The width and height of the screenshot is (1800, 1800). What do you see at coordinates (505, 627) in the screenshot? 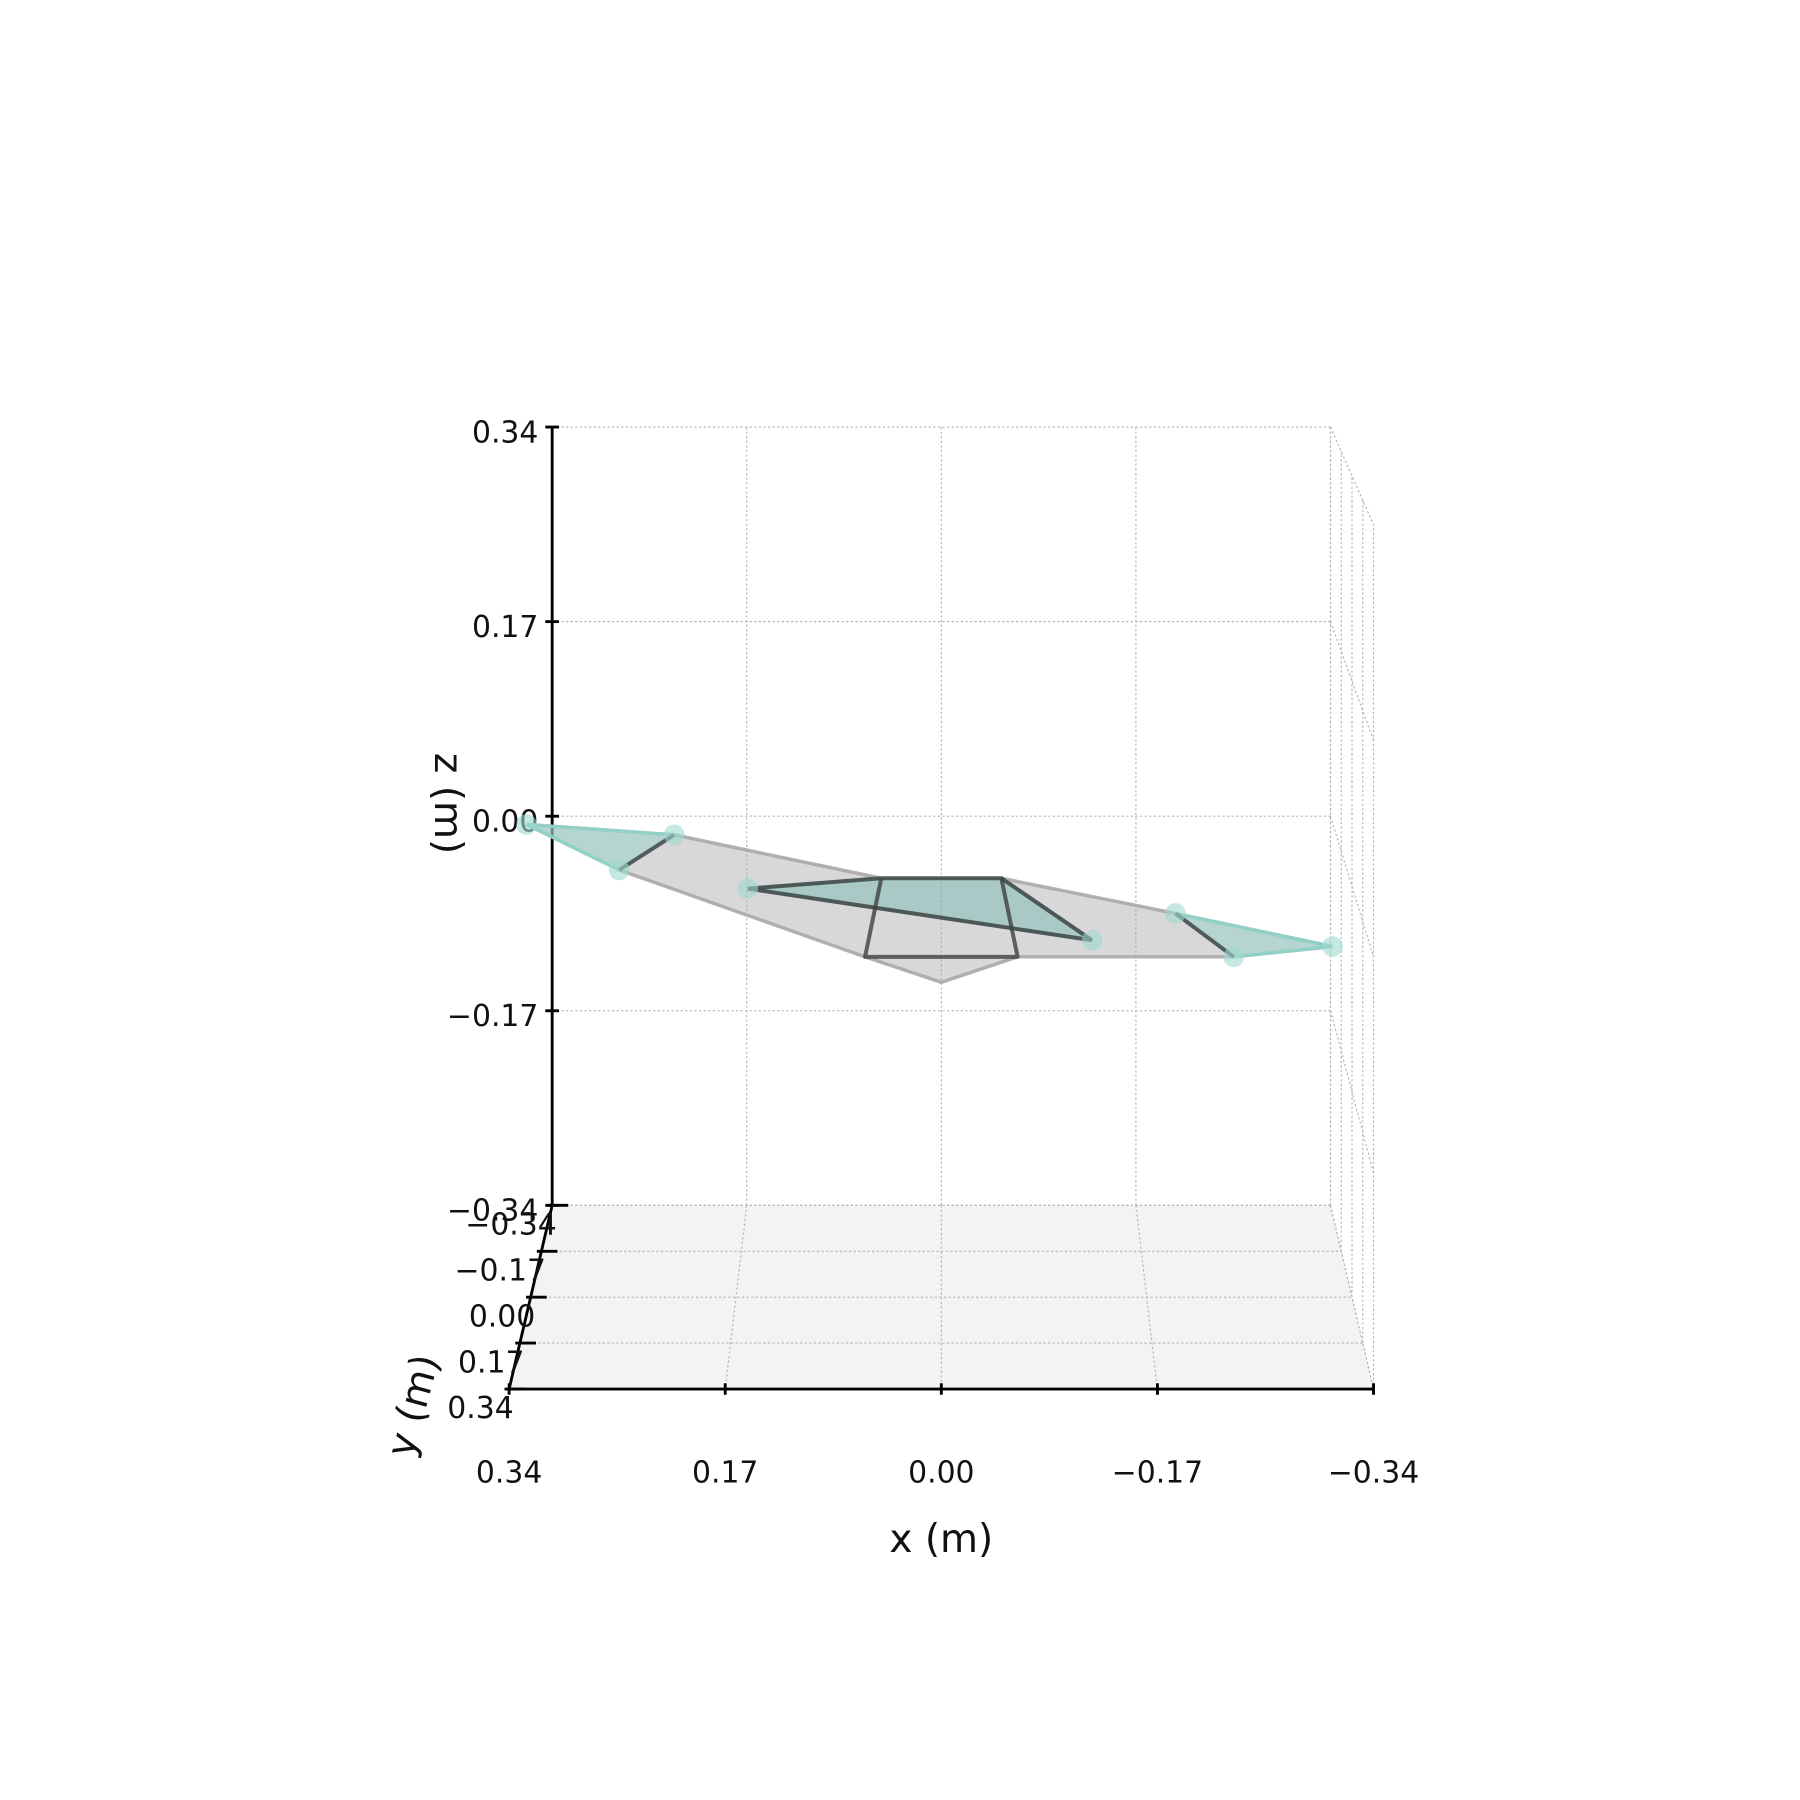
I see `z-tick-label: 0.17` at bounding box center [505, 627].